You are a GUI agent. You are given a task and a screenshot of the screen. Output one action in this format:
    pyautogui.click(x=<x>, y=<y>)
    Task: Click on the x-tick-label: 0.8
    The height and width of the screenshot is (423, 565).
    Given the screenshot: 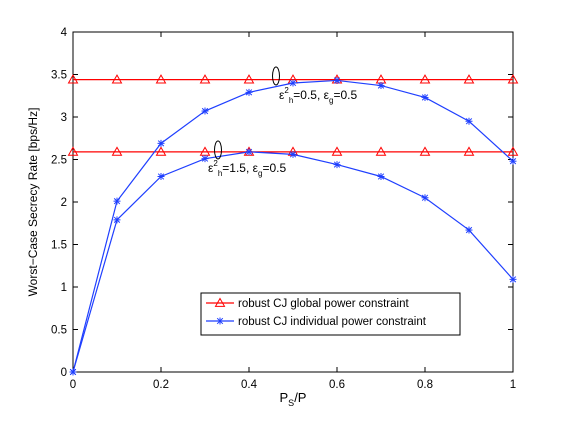 What is the action you would take?
    pyautogui.click(x=425, y=385)
    